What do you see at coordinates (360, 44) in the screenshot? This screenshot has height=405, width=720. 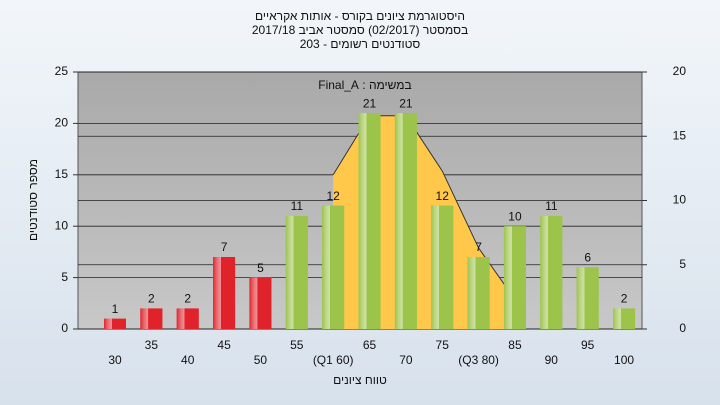 I see `title-line: סטודנטים רשומים - 203` at bounding box center [360, 44].